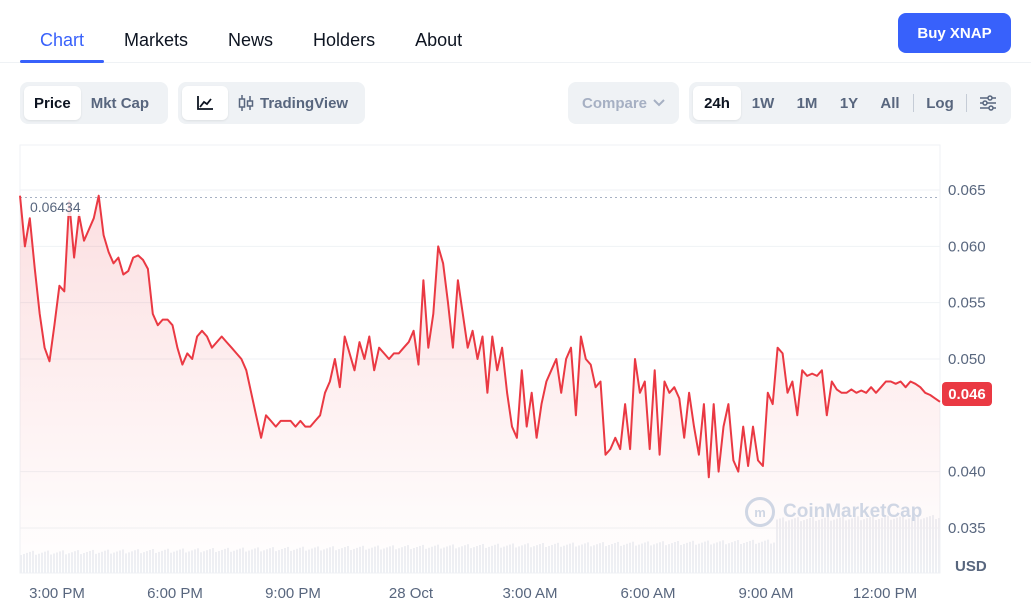  What do you see at coordinates (967, 394) in the screenshot?
I see `current-price-tag: 0.046` at bounding box center [967, 394].